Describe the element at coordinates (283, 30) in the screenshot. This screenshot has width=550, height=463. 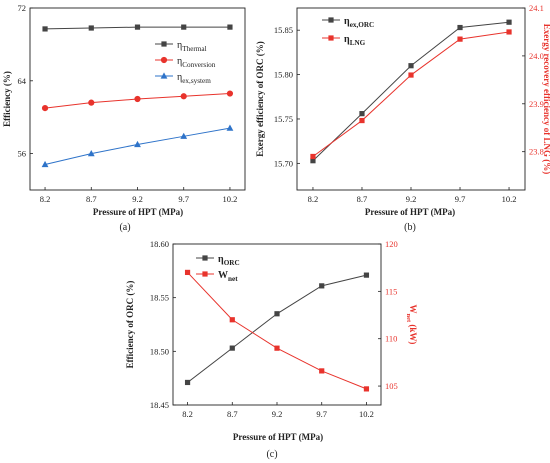
I see `y-tick-label: 15.85` at that location.